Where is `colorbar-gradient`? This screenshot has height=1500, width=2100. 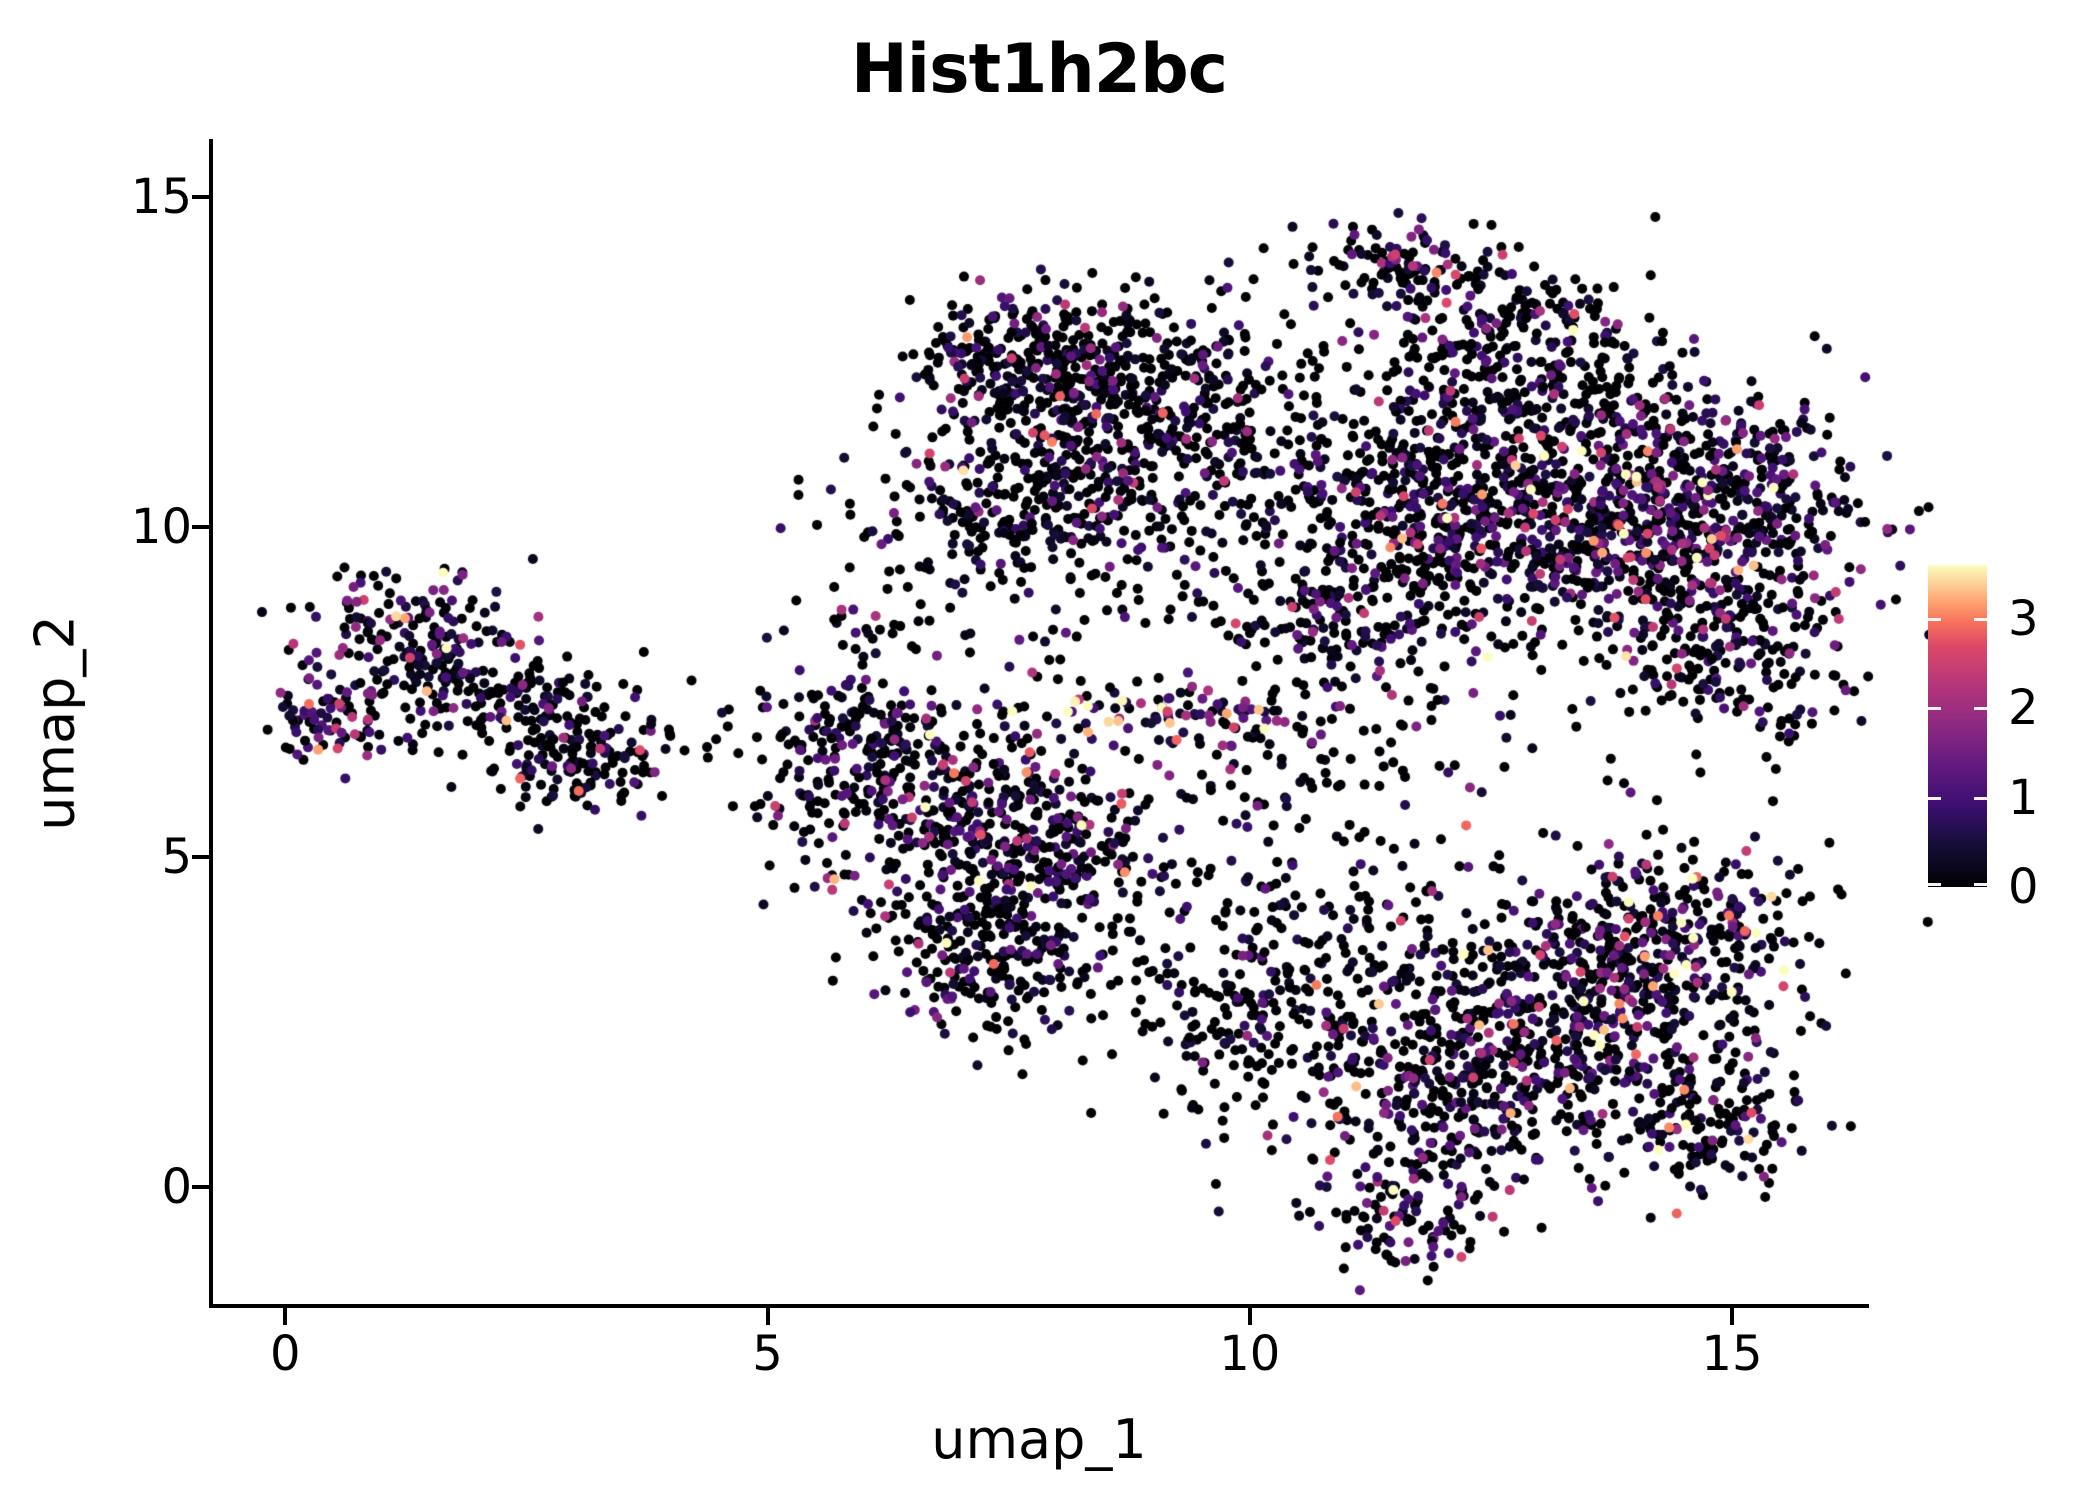 colorbar-gradient is located at coordinates (1957, 726).